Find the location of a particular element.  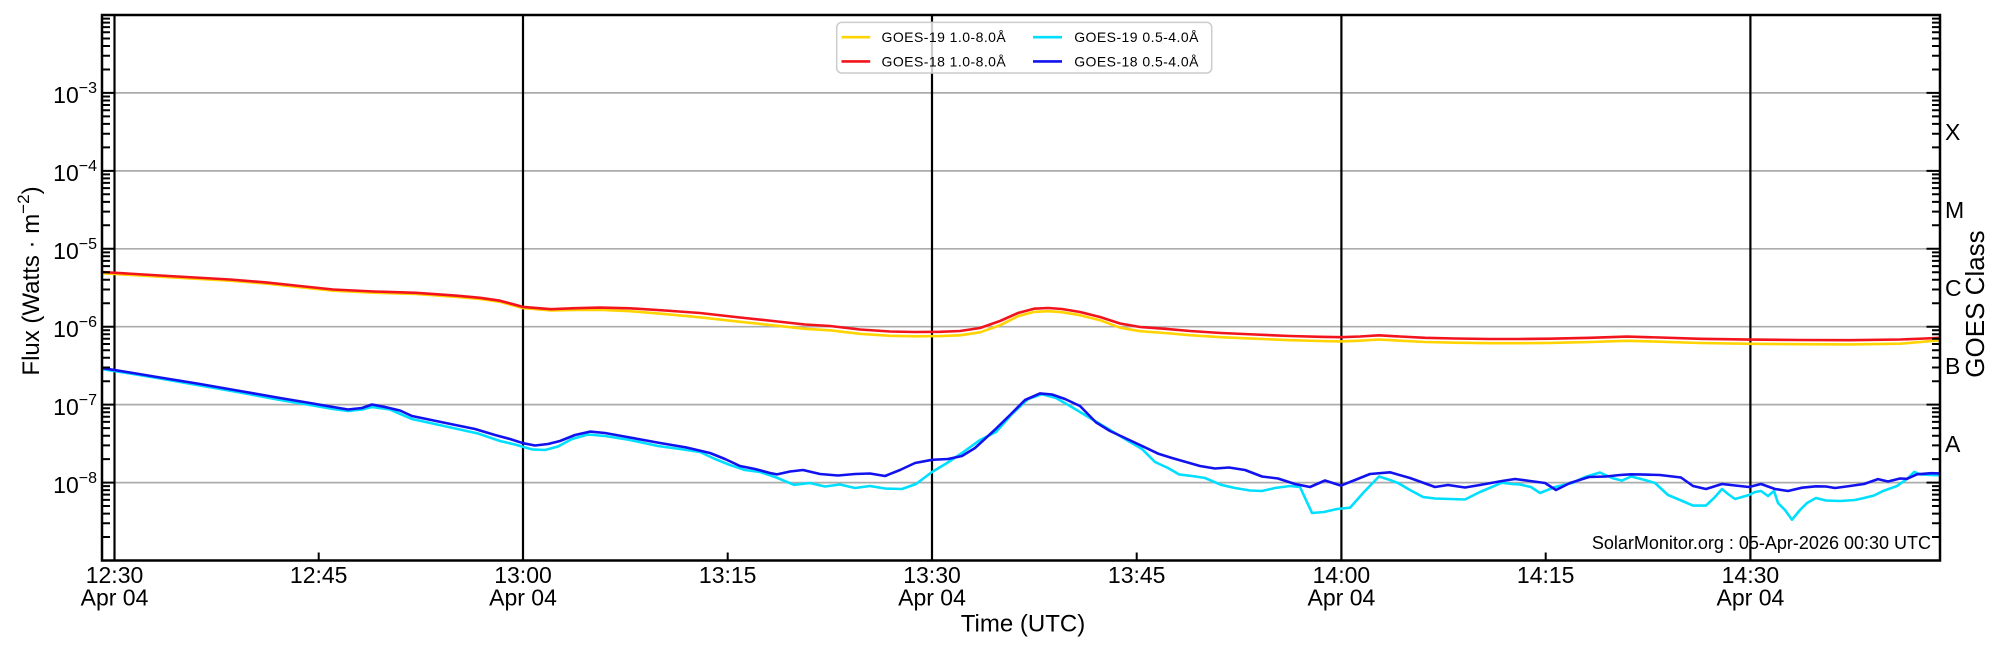

svg-text: 13:45 is located at coordinates (1137, 575).